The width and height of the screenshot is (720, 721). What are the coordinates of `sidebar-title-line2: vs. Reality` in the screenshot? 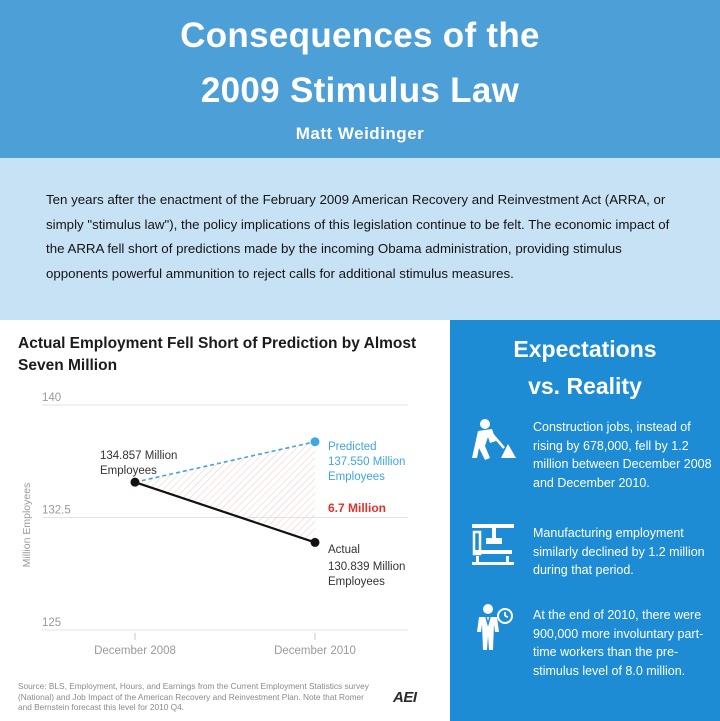 It's located at (585, 386).